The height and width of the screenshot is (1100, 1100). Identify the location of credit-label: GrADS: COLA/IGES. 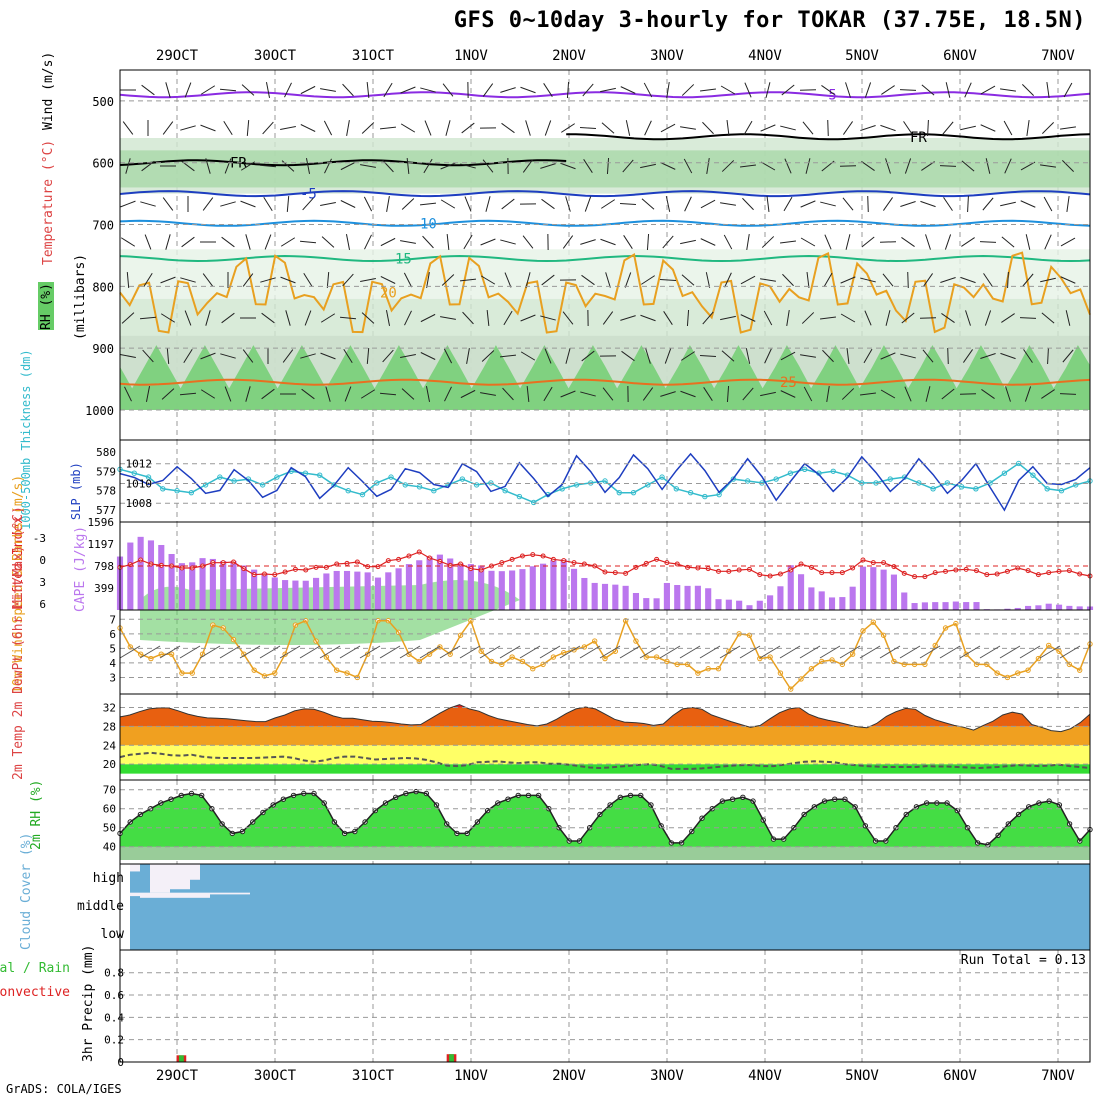
(64, 1089).